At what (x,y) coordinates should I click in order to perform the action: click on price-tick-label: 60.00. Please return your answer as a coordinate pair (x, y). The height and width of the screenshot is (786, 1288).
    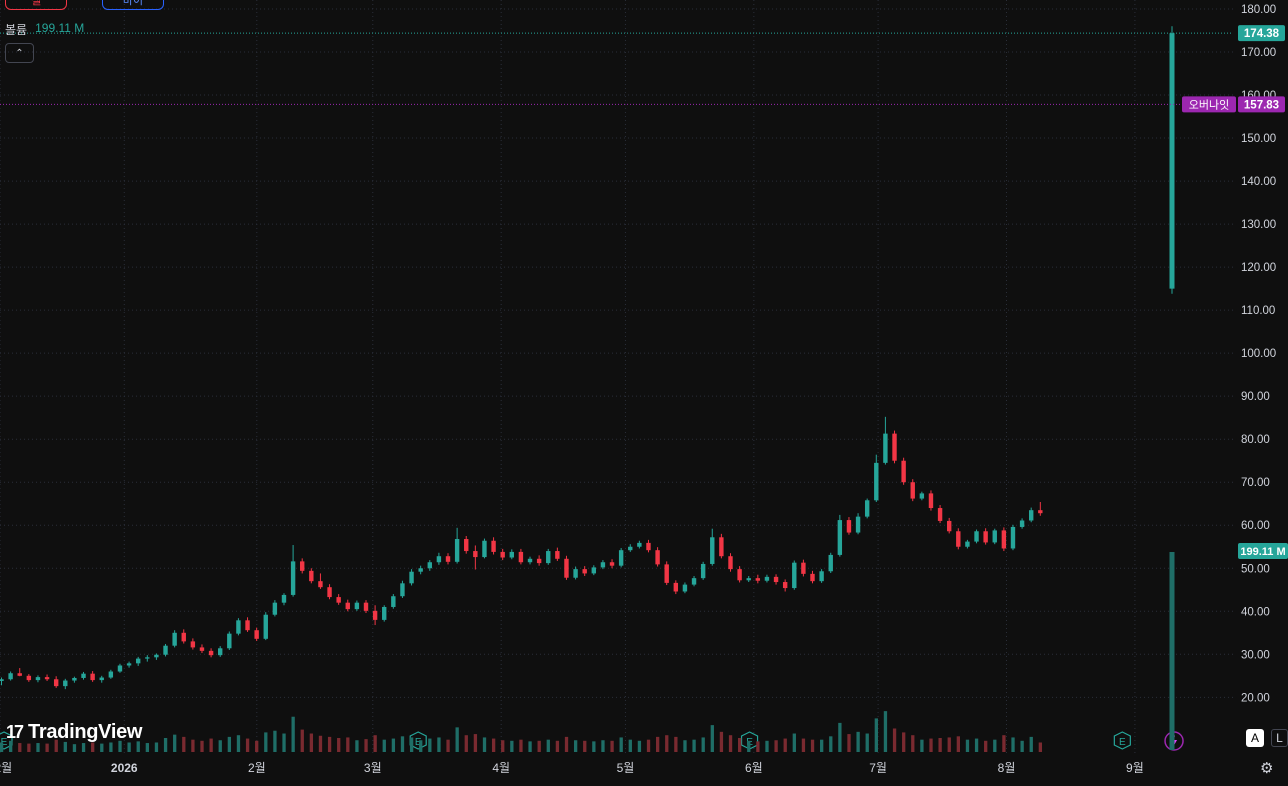
    Looking at the image, I should click on (1255, 526).